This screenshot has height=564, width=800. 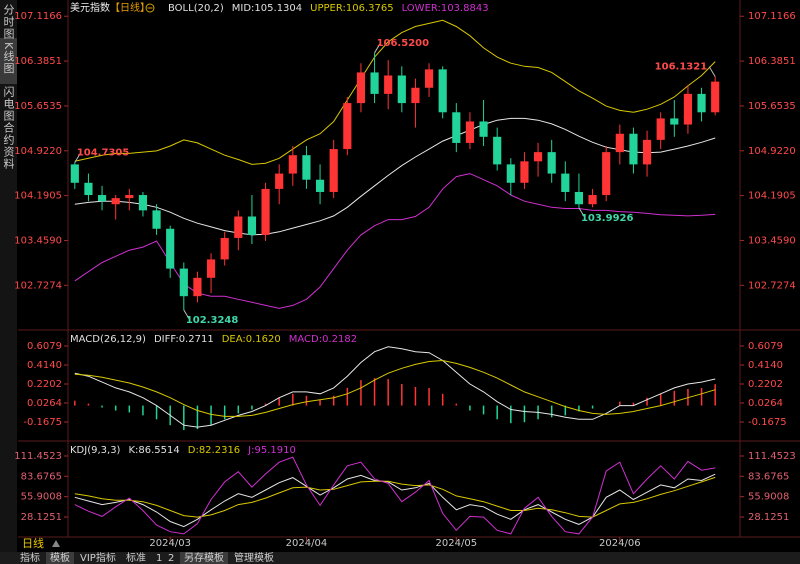 What do you see at coordinates (267, 8) in the screenshot?
I see `legend-item: MID:105.1304` at bounding box center [267, 8].